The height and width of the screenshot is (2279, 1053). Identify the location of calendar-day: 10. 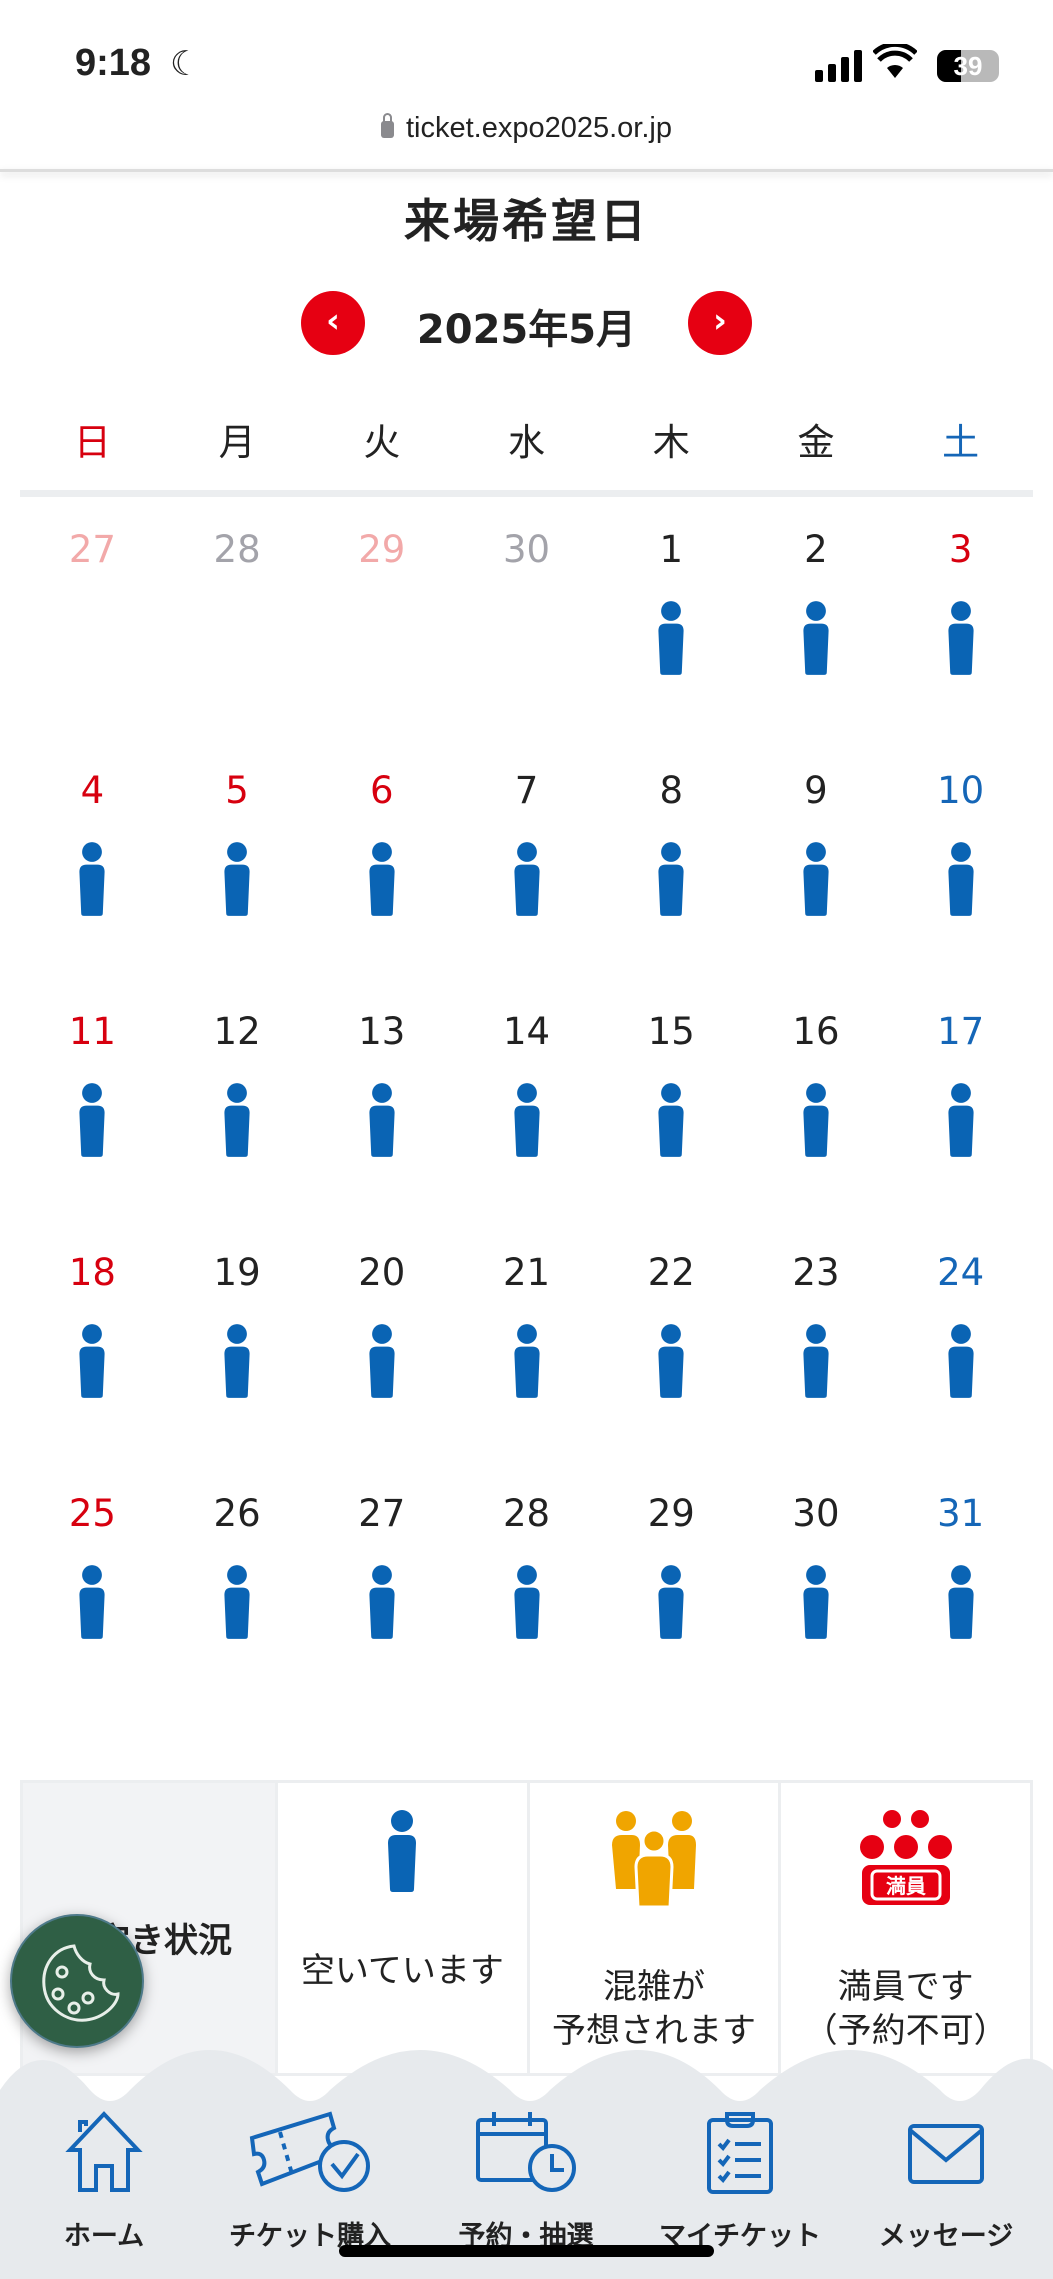
(960, 881).